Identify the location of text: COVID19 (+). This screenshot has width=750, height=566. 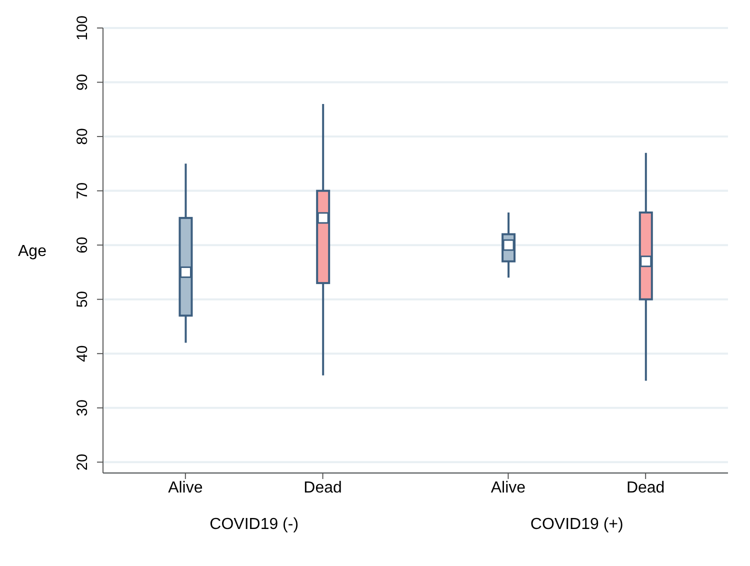
(576, 525).